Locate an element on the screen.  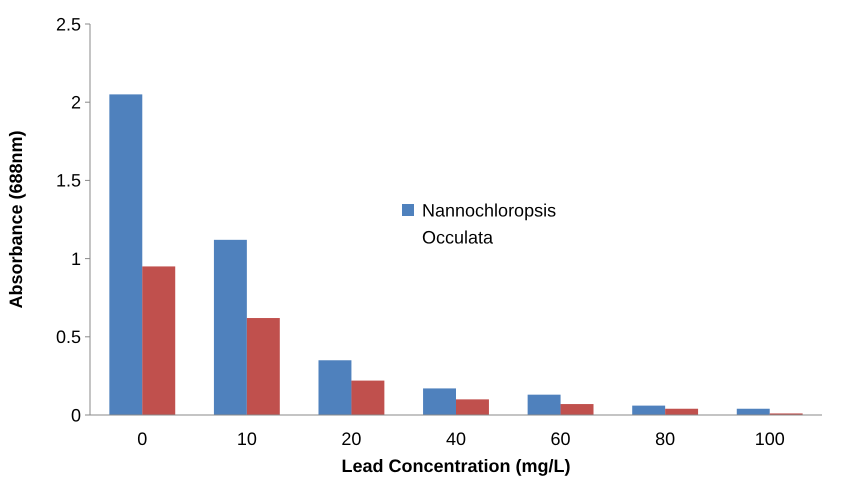
y-tick-label: 0 is located at coordinates (75, 415).